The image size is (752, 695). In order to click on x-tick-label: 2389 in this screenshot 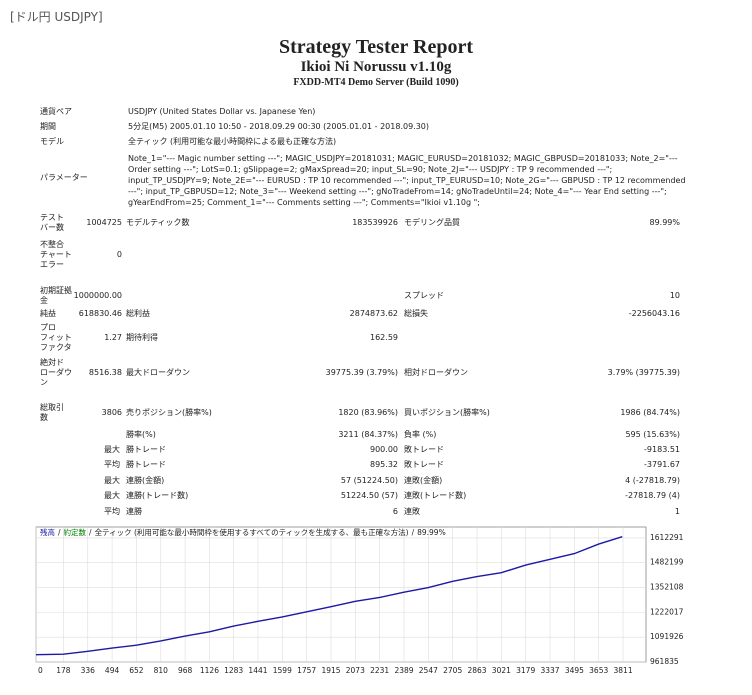, I will do `click(403, 670)`.